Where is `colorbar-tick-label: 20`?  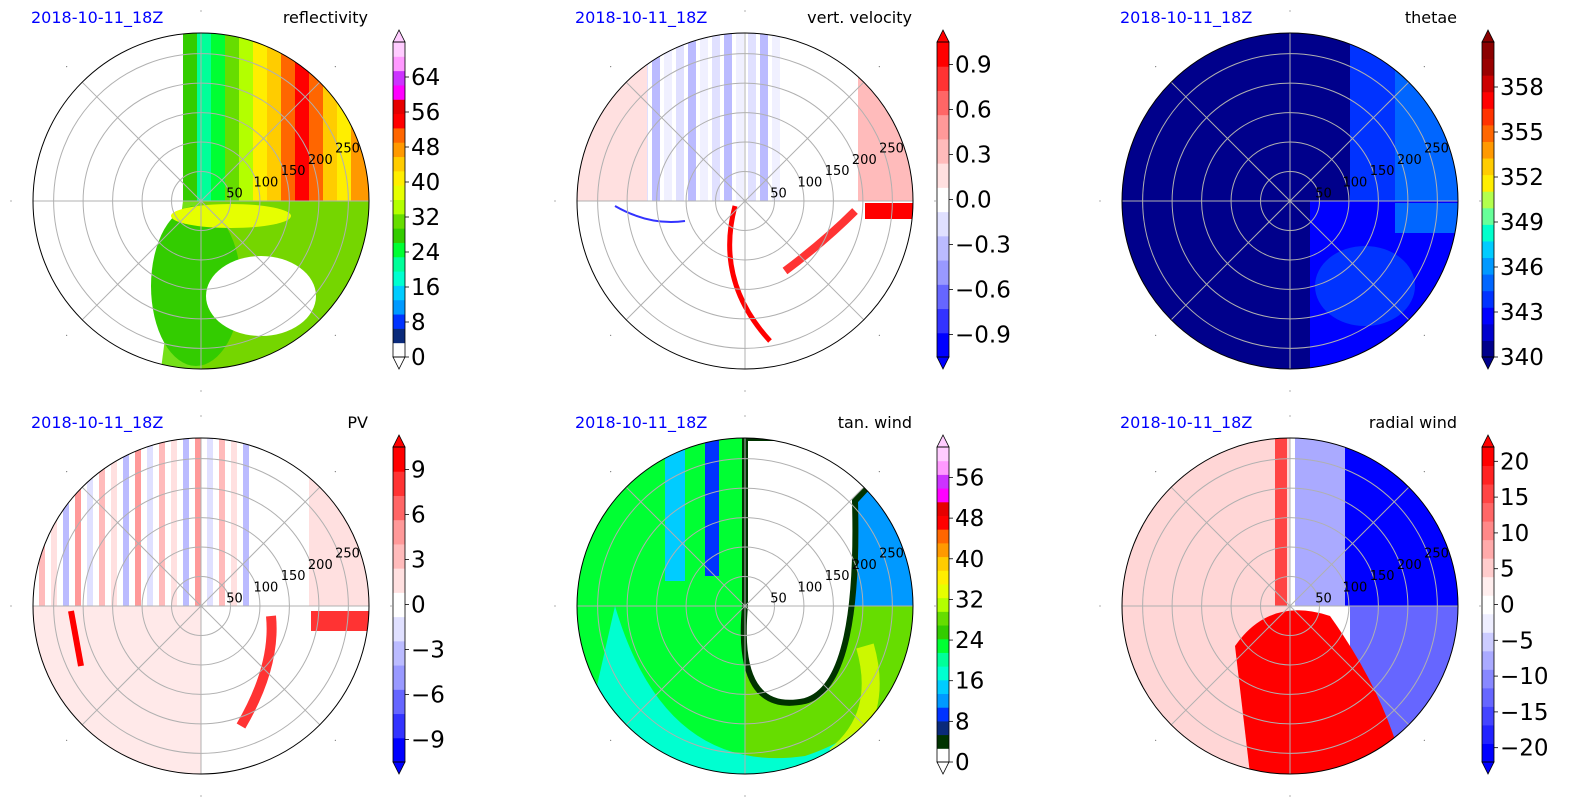 colorbar-tick-label: 20 is located at coordinates (1514, 462).